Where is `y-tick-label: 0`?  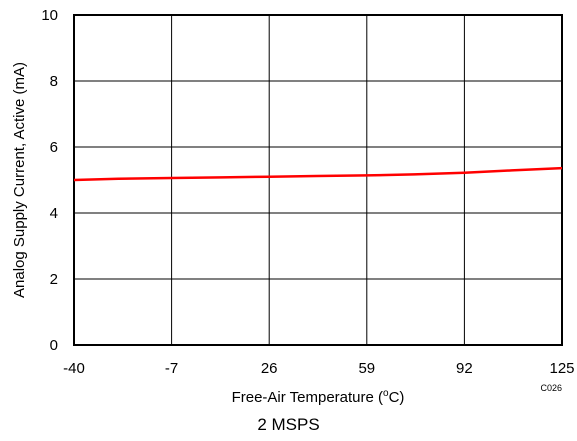 y-tick-label: 0 is located at coordinates (54, 345).